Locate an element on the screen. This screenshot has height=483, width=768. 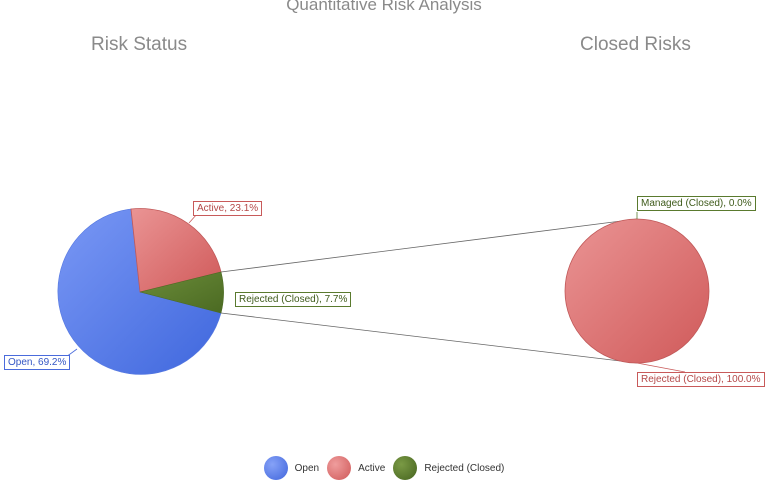
risk-status-subtitle: Risk Status is located at coordinates (139, 44).